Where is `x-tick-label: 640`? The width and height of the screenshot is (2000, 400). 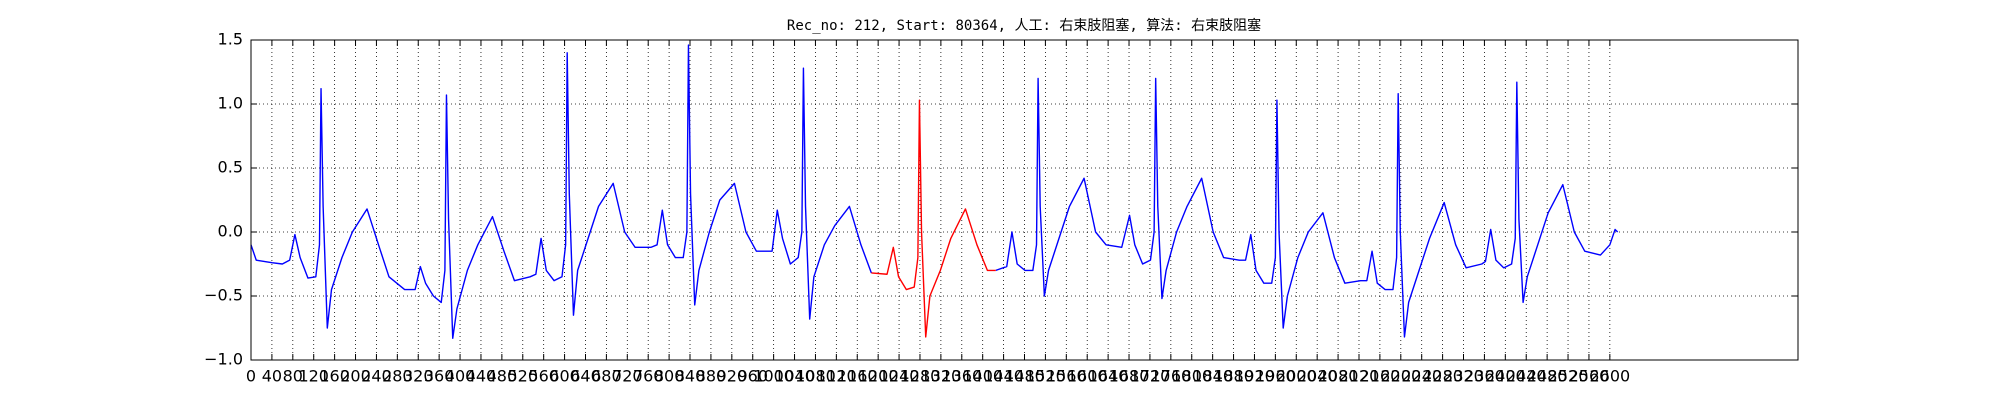
x-tick-label: 640 is located at coordinates (585, 376).